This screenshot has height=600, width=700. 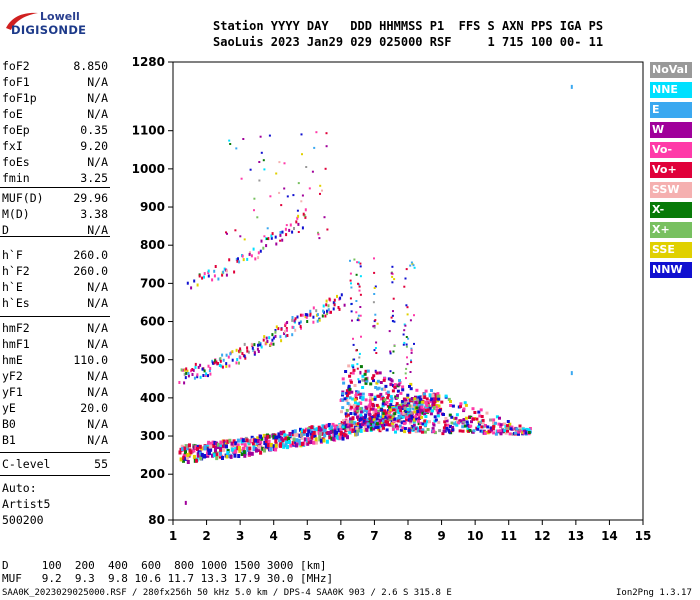 I want to click on x-tick-label: 9, so click(x=441, y=536).